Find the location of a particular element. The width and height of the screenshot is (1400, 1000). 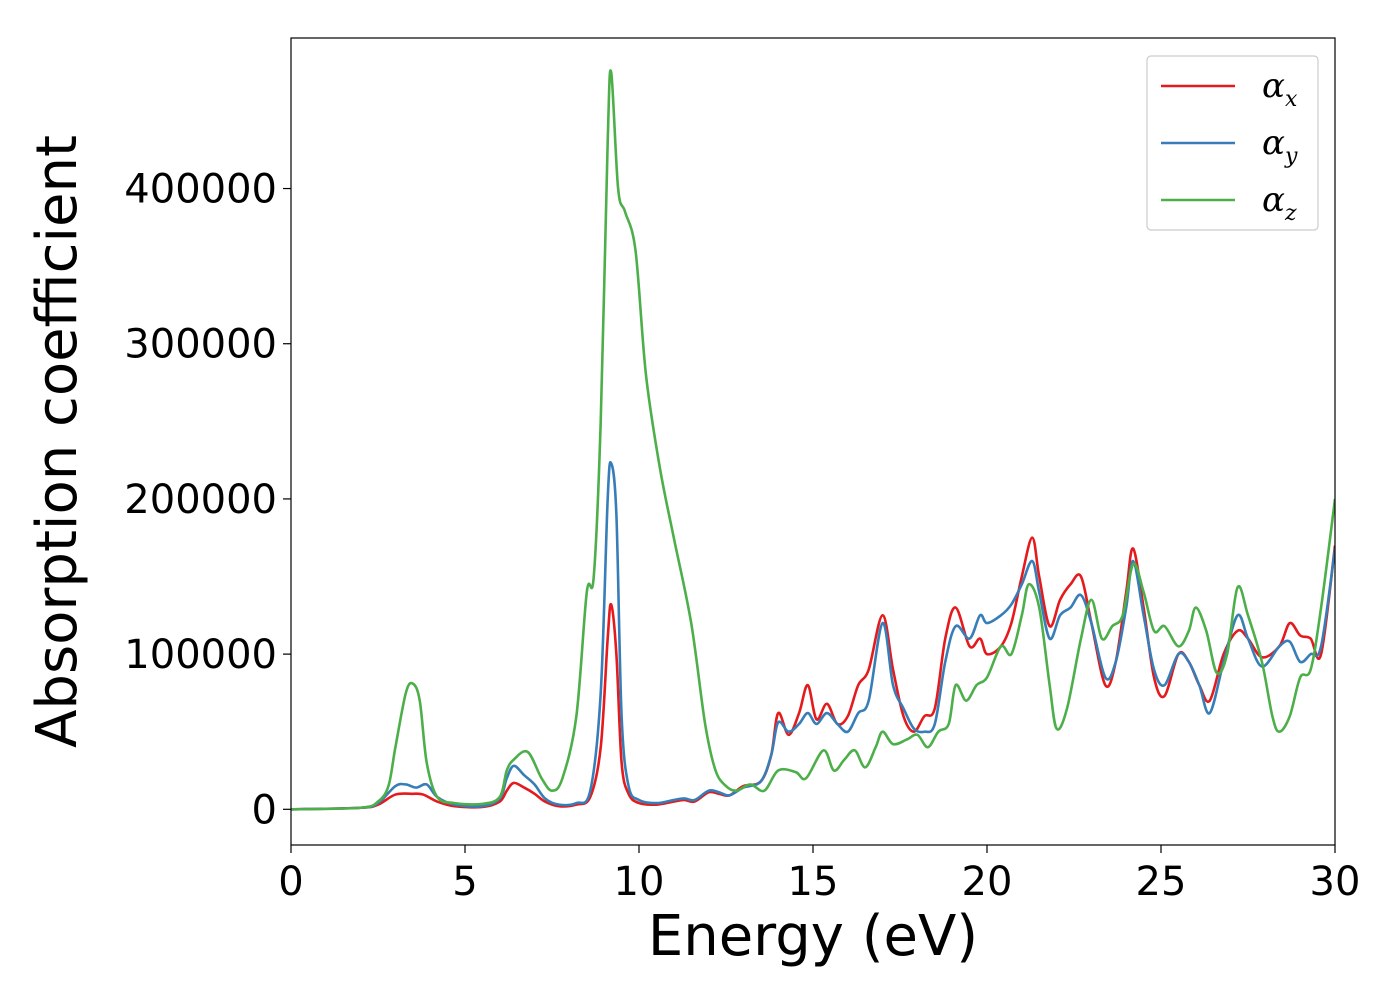

x-axis-label: Energy (eV) is located at coordinates (813, 936).